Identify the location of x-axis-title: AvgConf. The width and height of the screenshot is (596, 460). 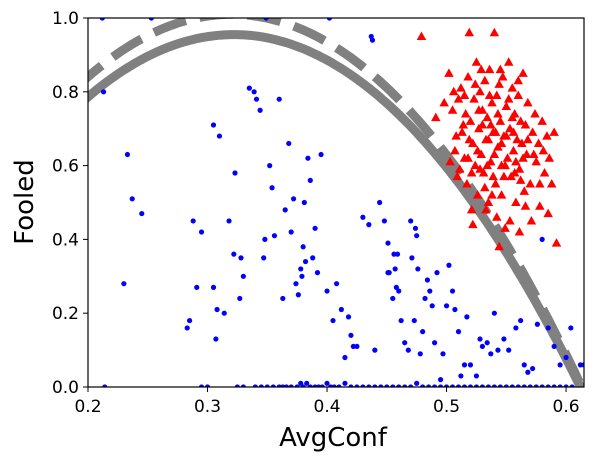
(333, 438).